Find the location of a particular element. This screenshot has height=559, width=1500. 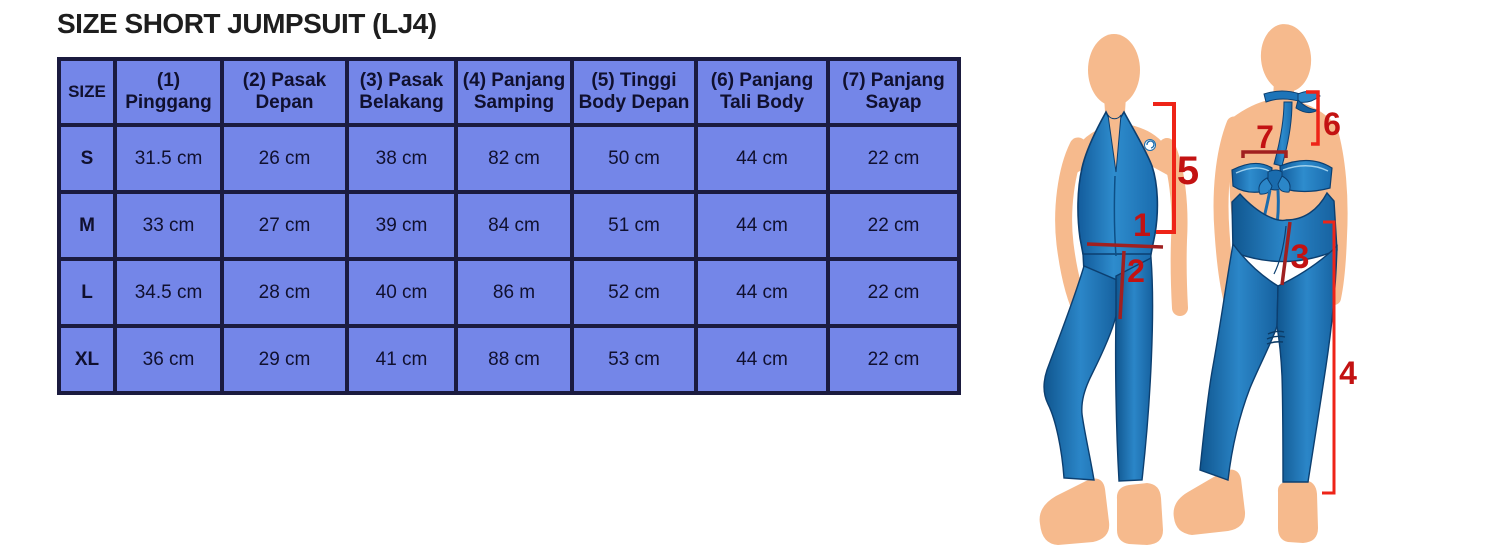

back-hips is located at coordinates (1284, 227).